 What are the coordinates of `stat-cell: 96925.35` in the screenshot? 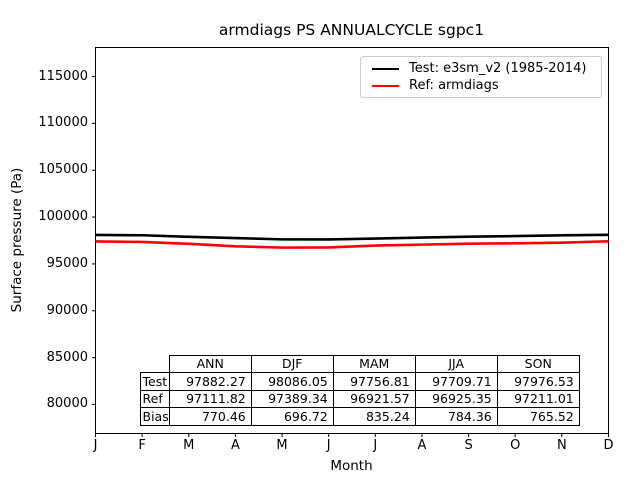 It's located at (456, 398).